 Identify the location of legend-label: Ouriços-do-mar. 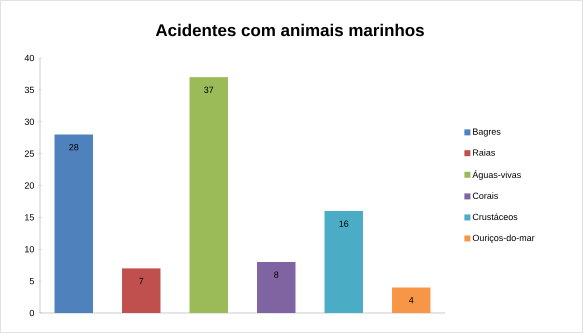
(503, 238).